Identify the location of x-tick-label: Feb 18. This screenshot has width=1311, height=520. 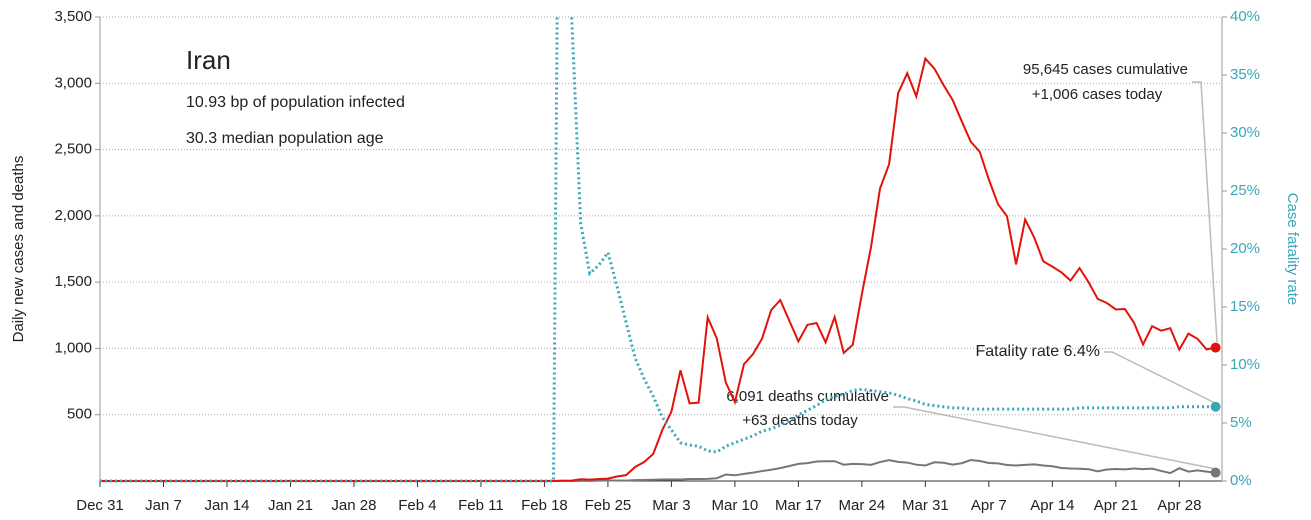
(544, 505).